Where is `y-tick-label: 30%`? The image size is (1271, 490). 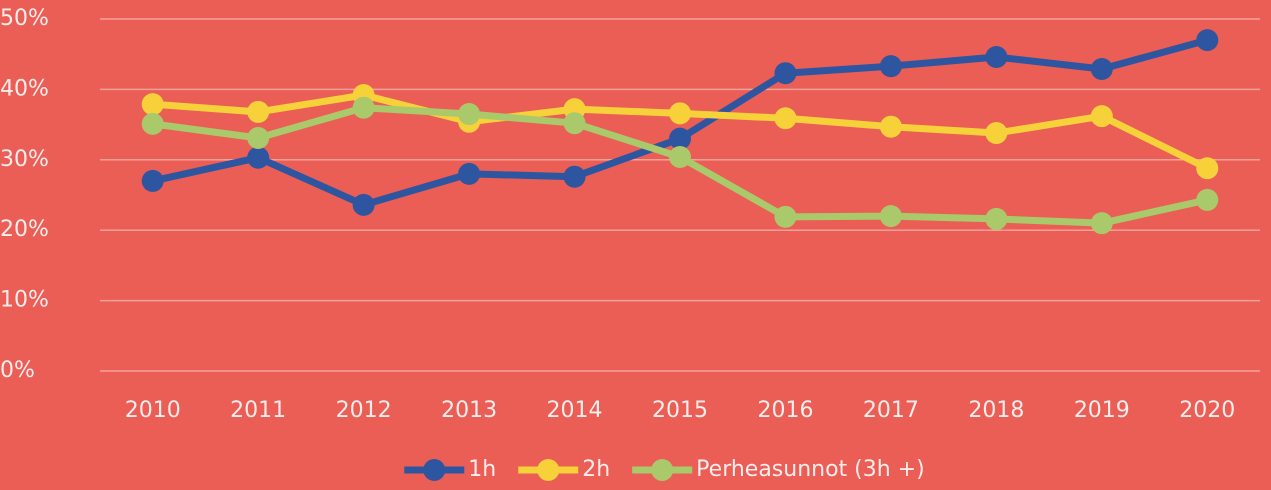 y-tick-label: 30% is located at coordinates (24, 159).